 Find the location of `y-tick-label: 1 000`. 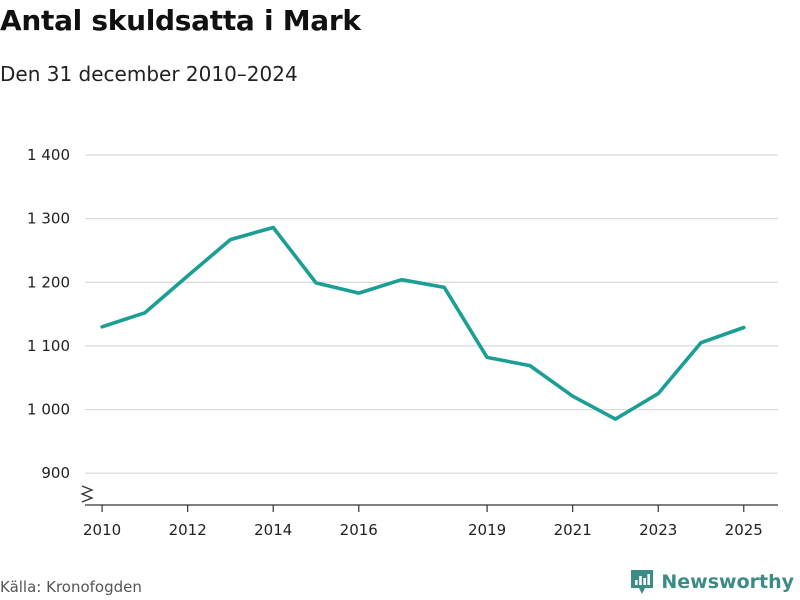

y-tick-label: 1 000 is located at coordinates (48, 410).